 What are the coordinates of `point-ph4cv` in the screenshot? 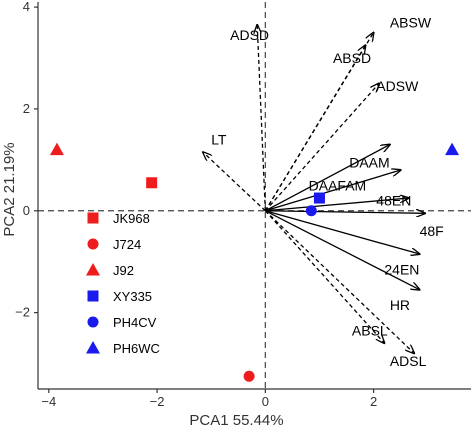 It's located at (311, 211).